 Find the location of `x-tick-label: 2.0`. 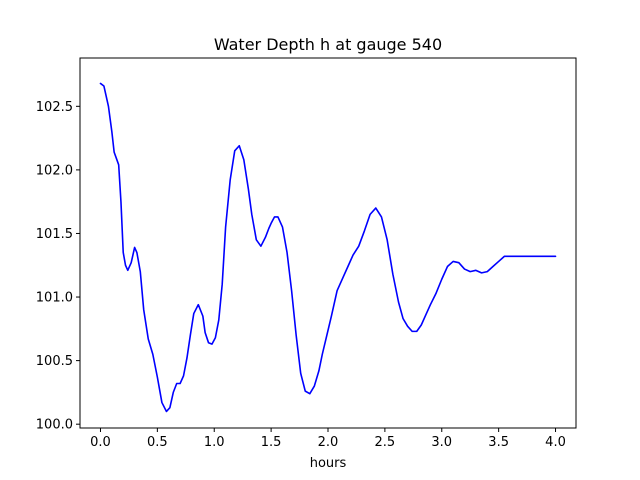

x-tick-label: 2.0 is located at coordinates (328, 442).